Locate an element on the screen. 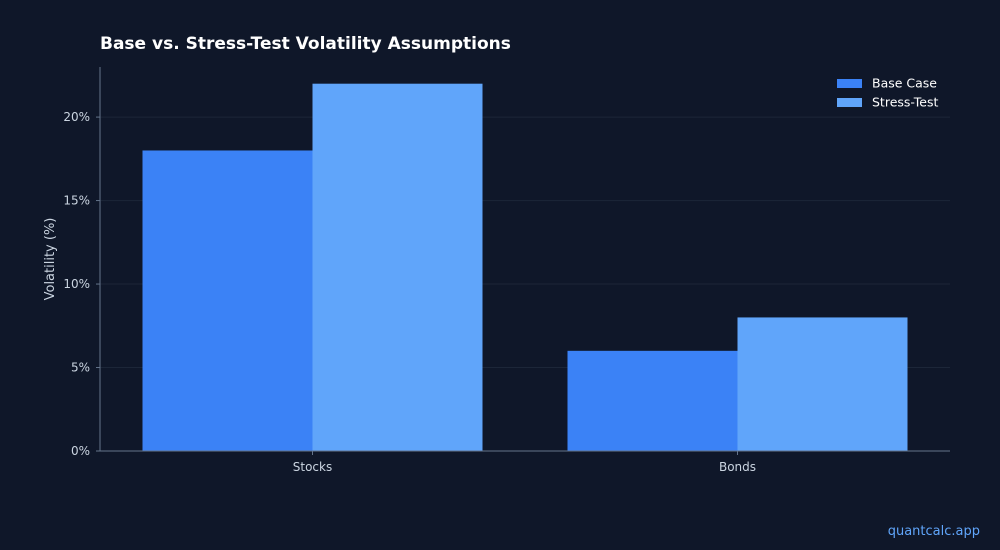 The image size is (1000, 550). x-tick-label: Stocks is located at coordinates (312, 467).